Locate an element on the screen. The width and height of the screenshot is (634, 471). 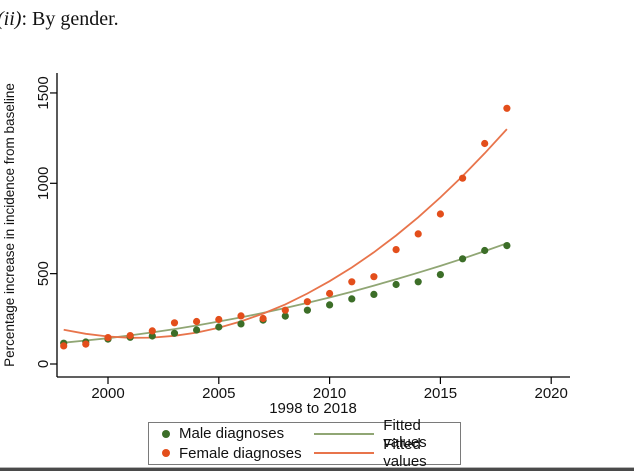
x-tick-label: 2010 is located at coordinates (329, 393).